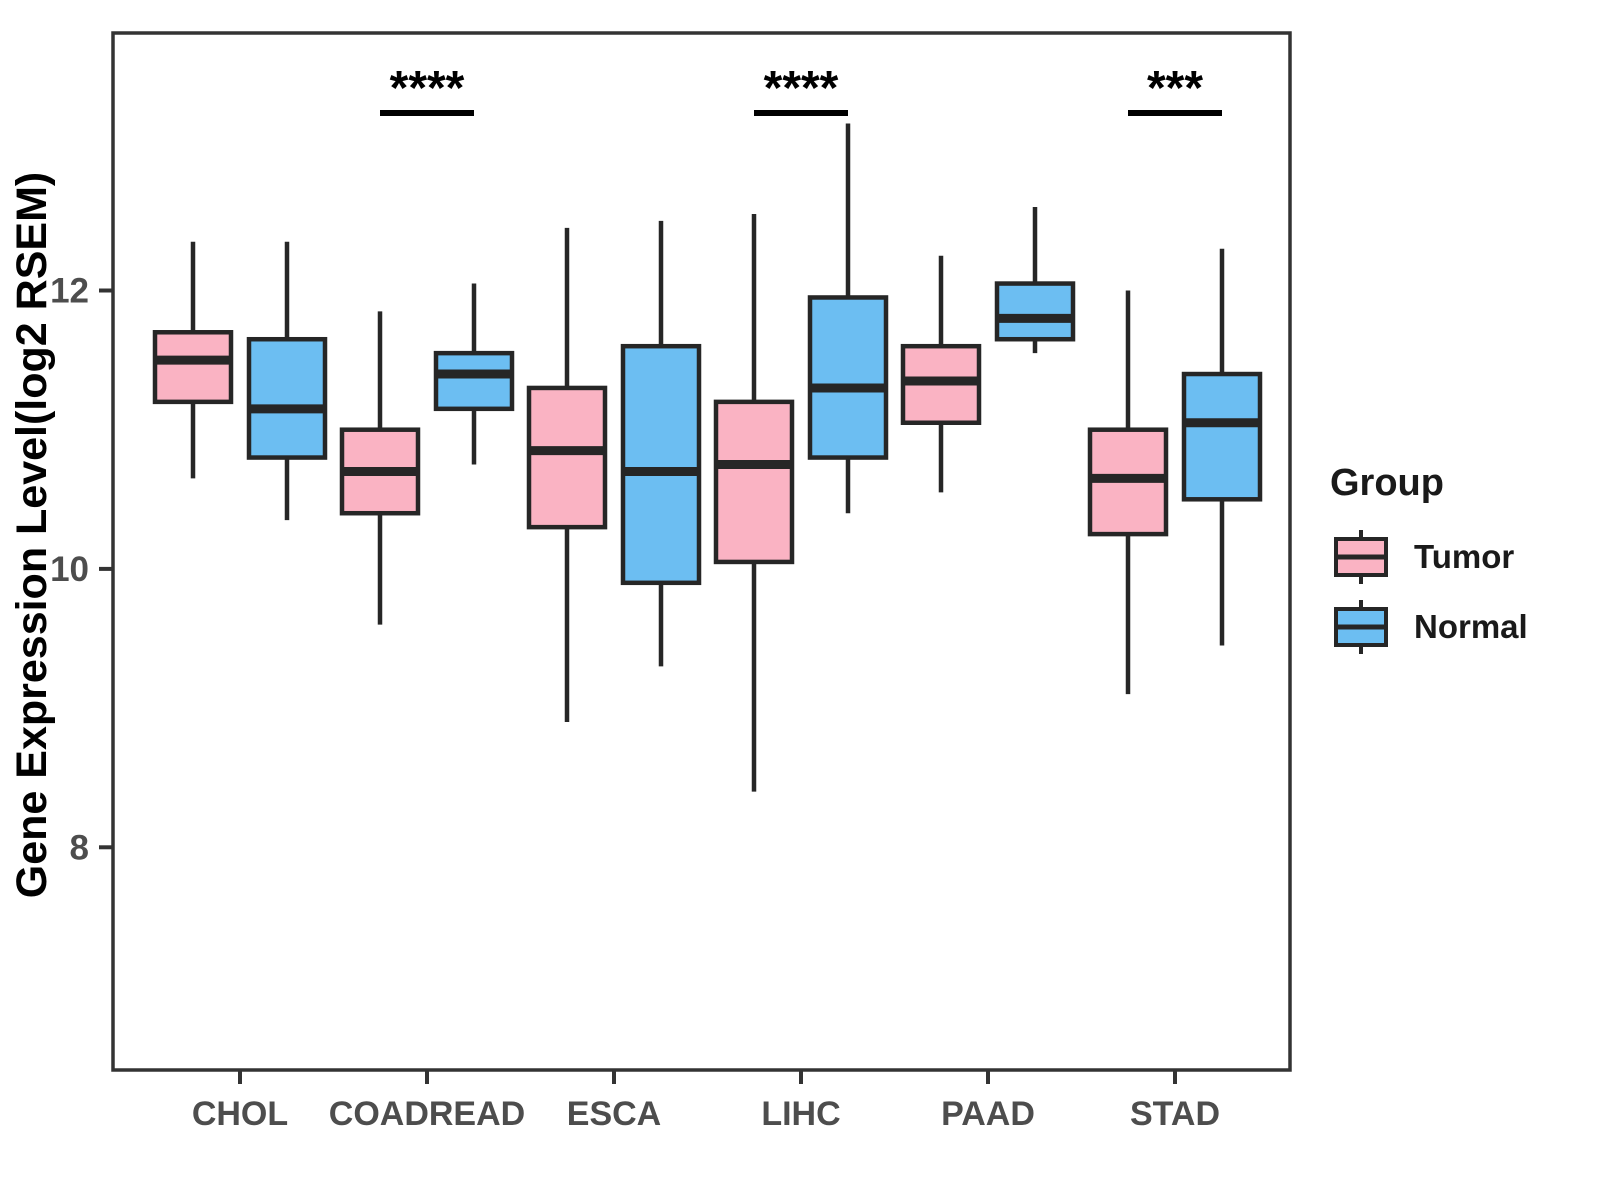 The image size is (1600, 1200). I want to click on box-normal-chol, so click(287, 398).